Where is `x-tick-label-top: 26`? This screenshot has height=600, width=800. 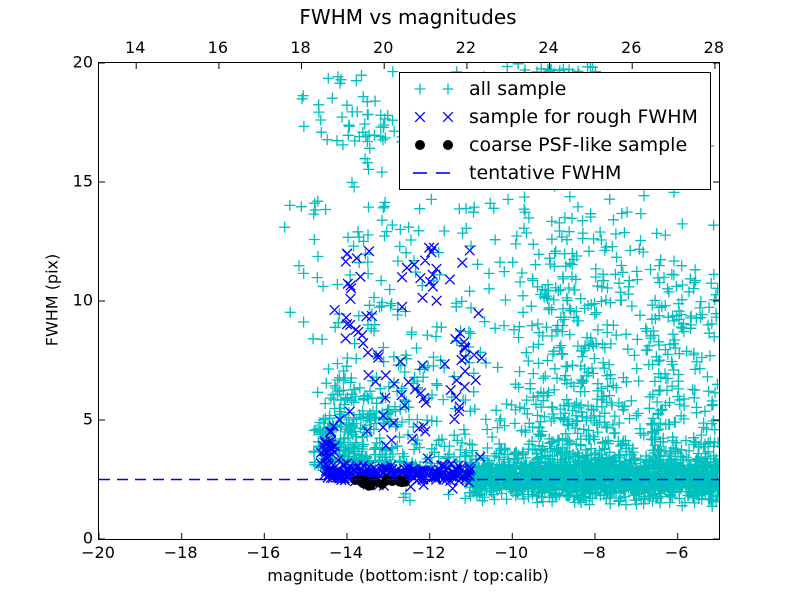
x-tick-label-top: 26 is located at coordinates (631, 47).